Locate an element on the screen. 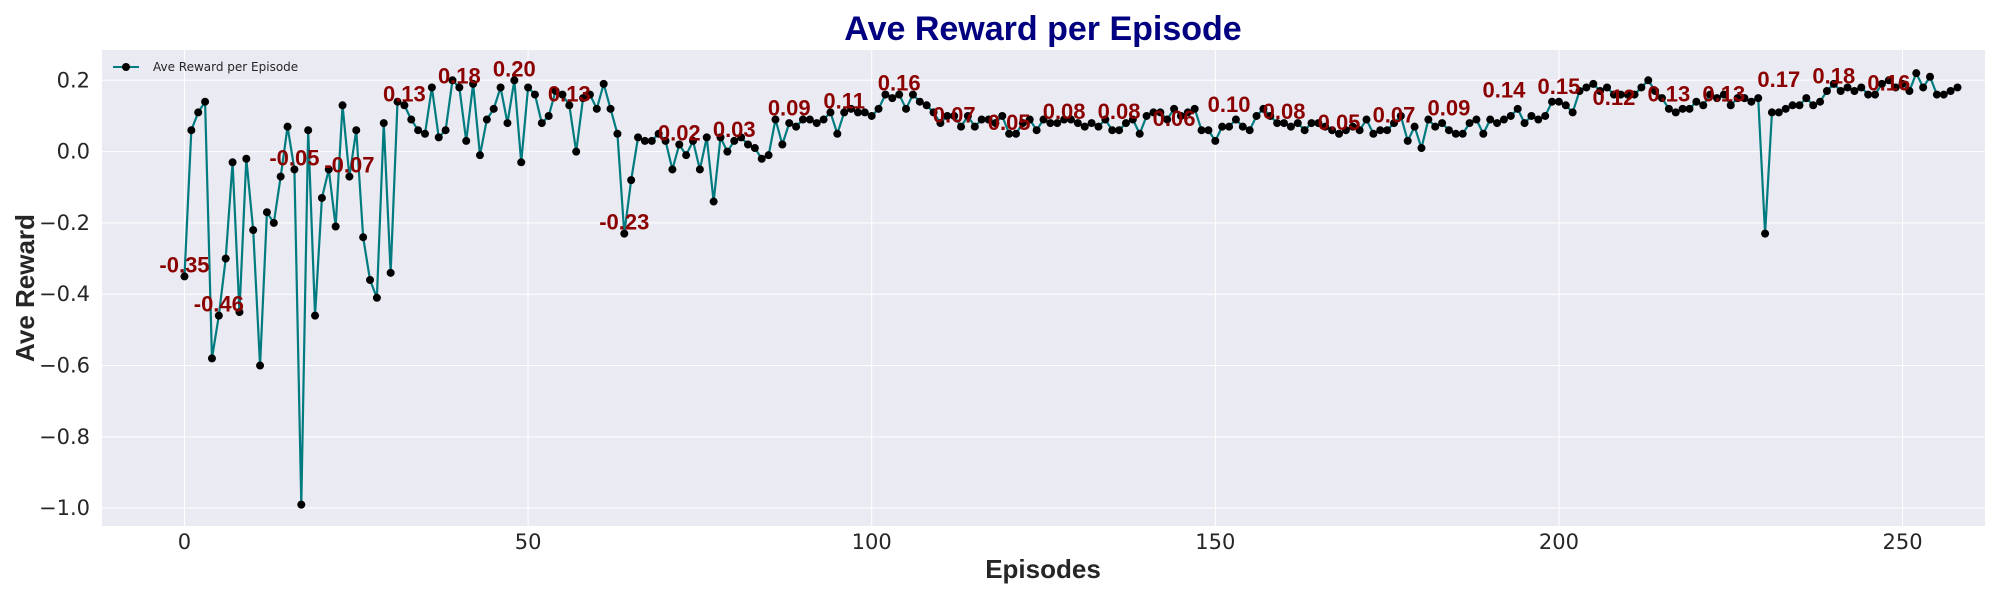 Image resolution: width=2000 pixels, height=600 pixels. legend-label: Ave Reward per Episode is located at coordinates (225, 67).